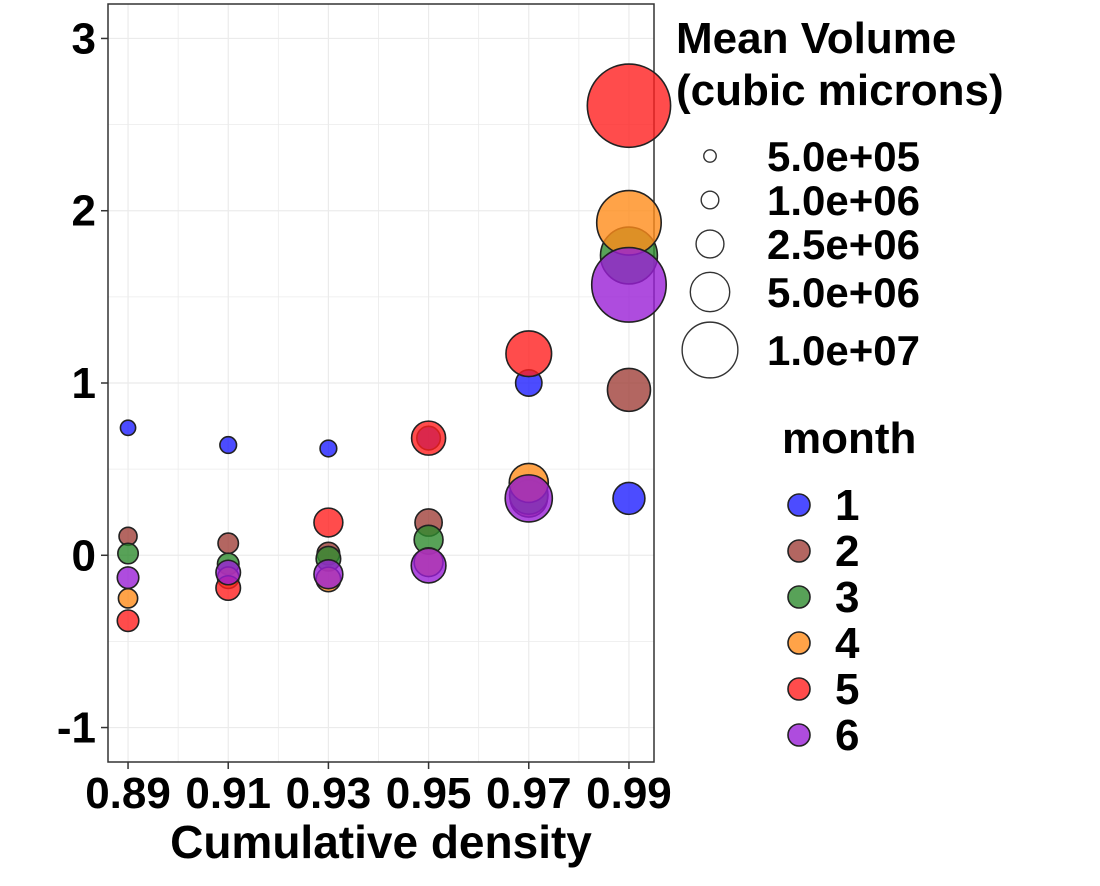 The width and height of the screenshot is (1100, 886). Describe the element at coordinates (329, 793) in the screenshot. I see `x-tick-label: 0.93` at that location.